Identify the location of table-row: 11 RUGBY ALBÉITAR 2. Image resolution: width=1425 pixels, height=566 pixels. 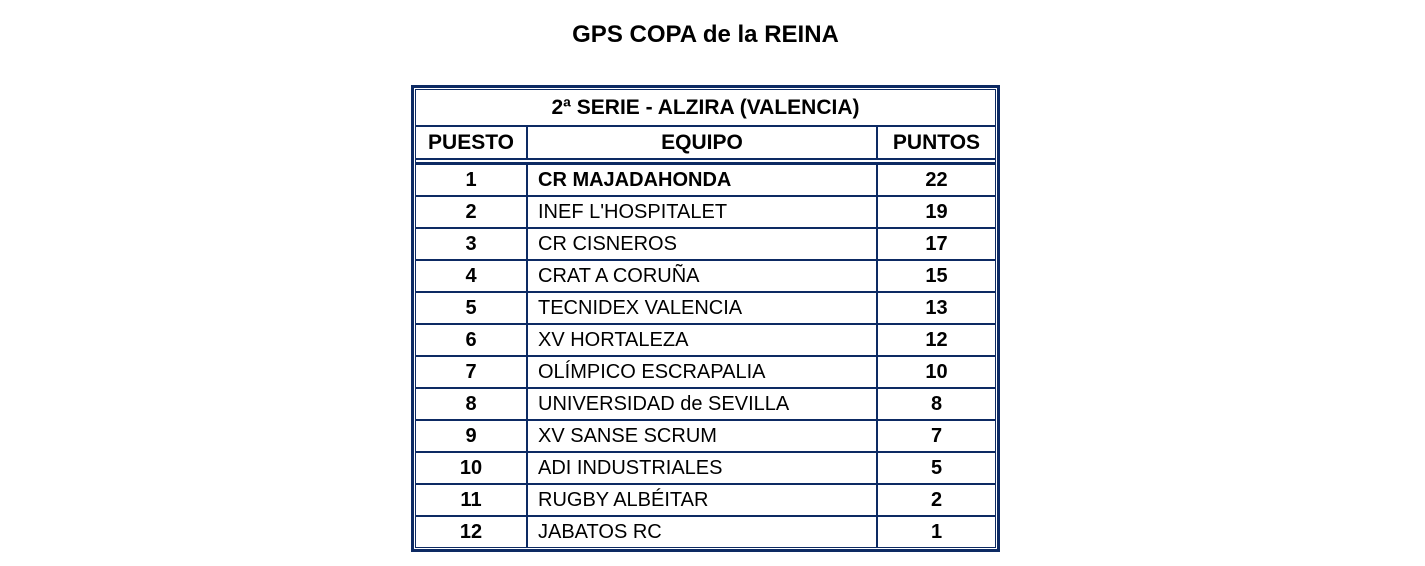
(705, 499).